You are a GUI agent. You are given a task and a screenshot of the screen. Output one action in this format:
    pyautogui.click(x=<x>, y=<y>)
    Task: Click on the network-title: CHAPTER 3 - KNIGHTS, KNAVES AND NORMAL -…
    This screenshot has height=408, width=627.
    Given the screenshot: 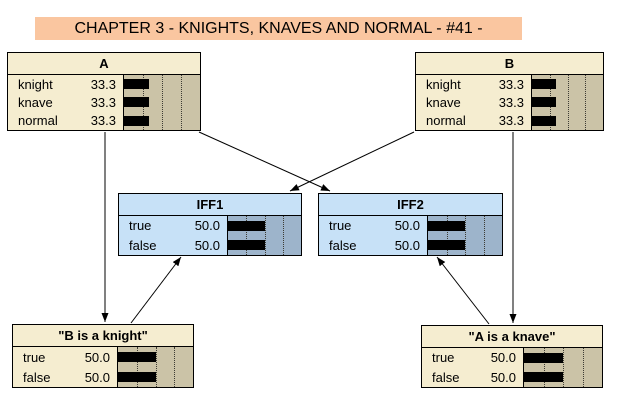 What is the action you would take?
    pyautogui.click(x=278, y=28)
    